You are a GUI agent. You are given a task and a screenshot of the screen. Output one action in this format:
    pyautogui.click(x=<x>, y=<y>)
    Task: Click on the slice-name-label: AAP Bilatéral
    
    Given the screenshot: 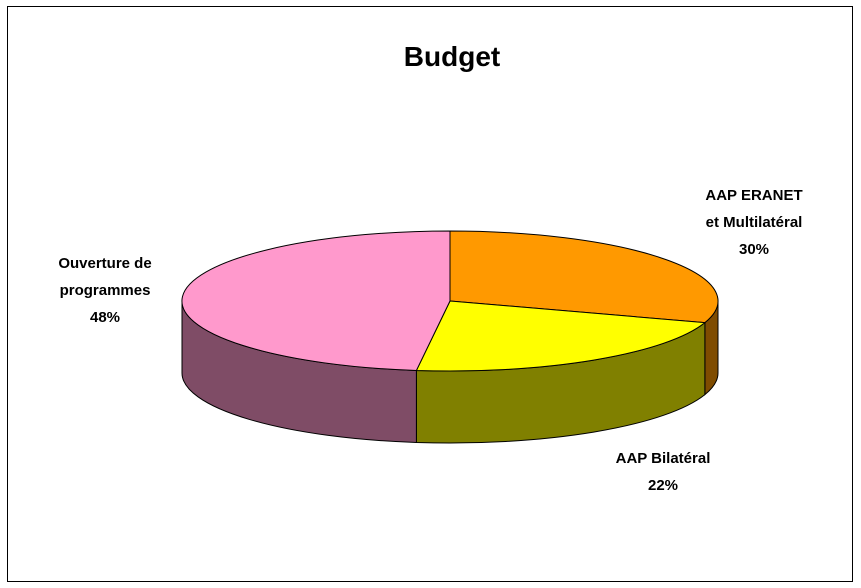 What is the action you would take?
    pyautogui.click(x=663, y=458)
    